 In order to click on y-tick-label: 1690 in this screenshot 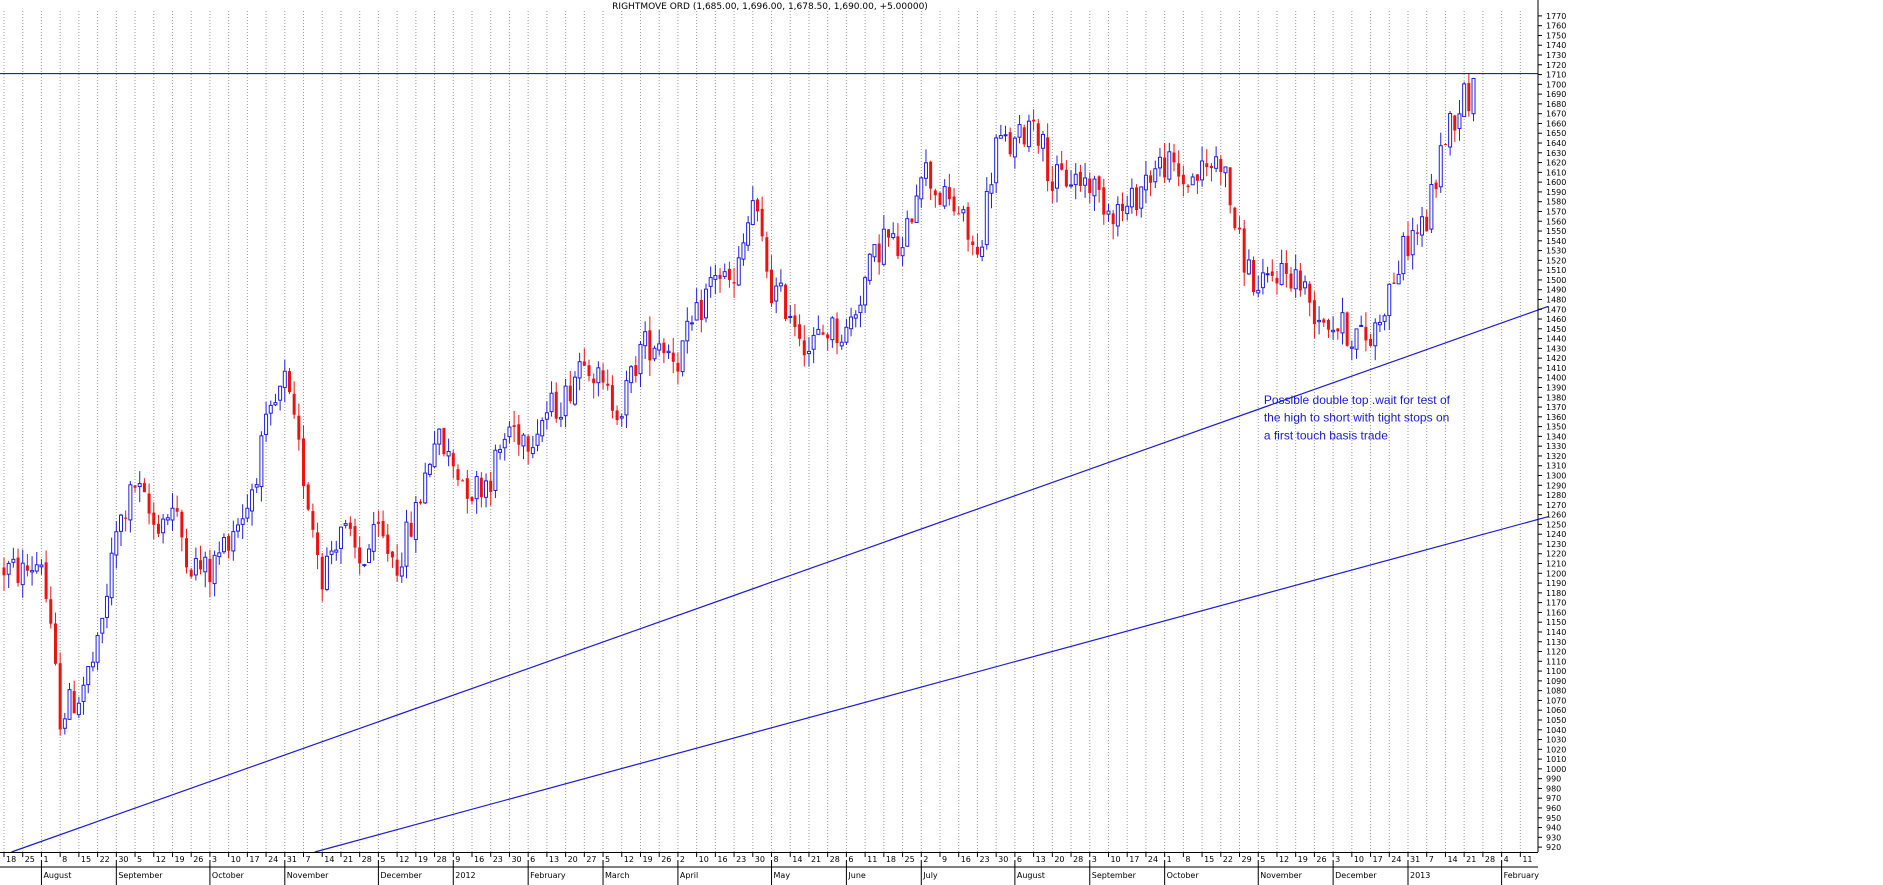, I will do `click(1556, 94)`.